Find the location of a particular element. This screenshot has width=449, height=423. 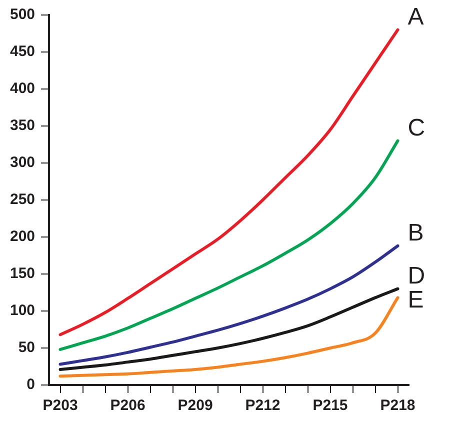

x-tick-label: P206 is located at coordinates (128, 405).